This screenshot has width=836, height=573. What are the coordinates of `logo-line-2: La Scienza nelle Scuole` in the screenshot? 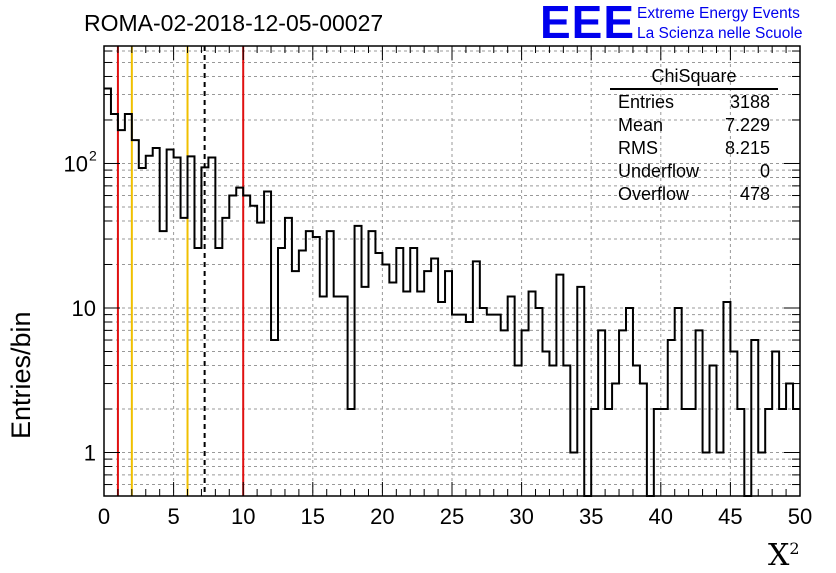 It's located at (720, 33).